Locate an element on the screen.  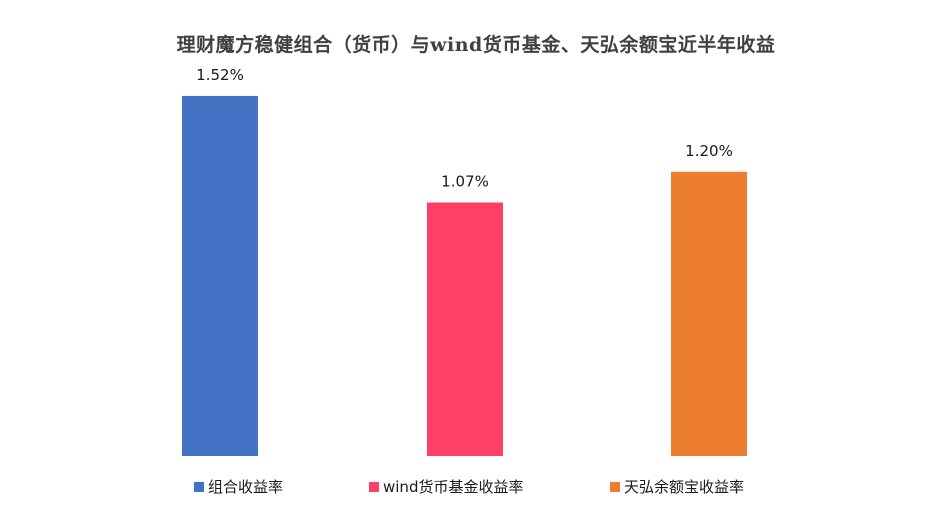
data-label-1: 1.52% is located at coordinates (220, 75).